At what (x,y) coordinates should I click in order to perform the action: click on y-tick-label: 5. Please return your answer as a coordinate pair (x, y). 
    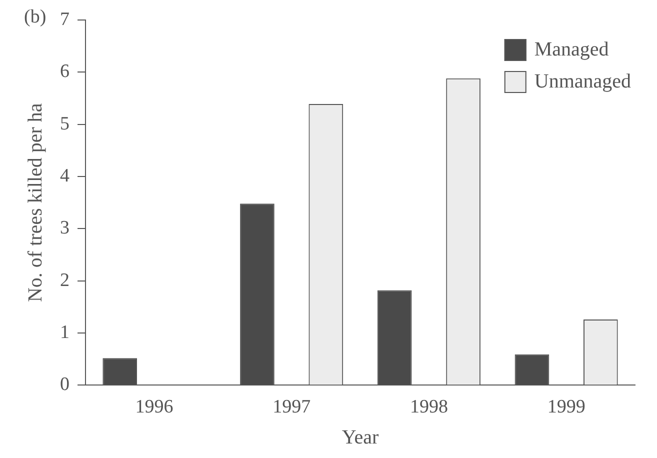
    Looking at the image, I should click on (65, 123).